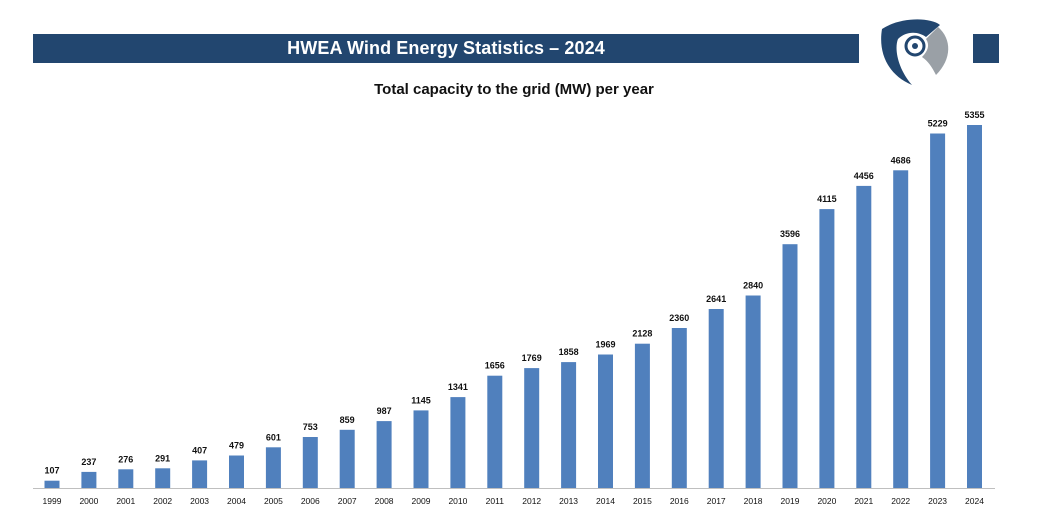 The image size is (1038, 527). Describe the element at coordinates (310, 462) in the screenshot. I see `bar-2006` at that location.